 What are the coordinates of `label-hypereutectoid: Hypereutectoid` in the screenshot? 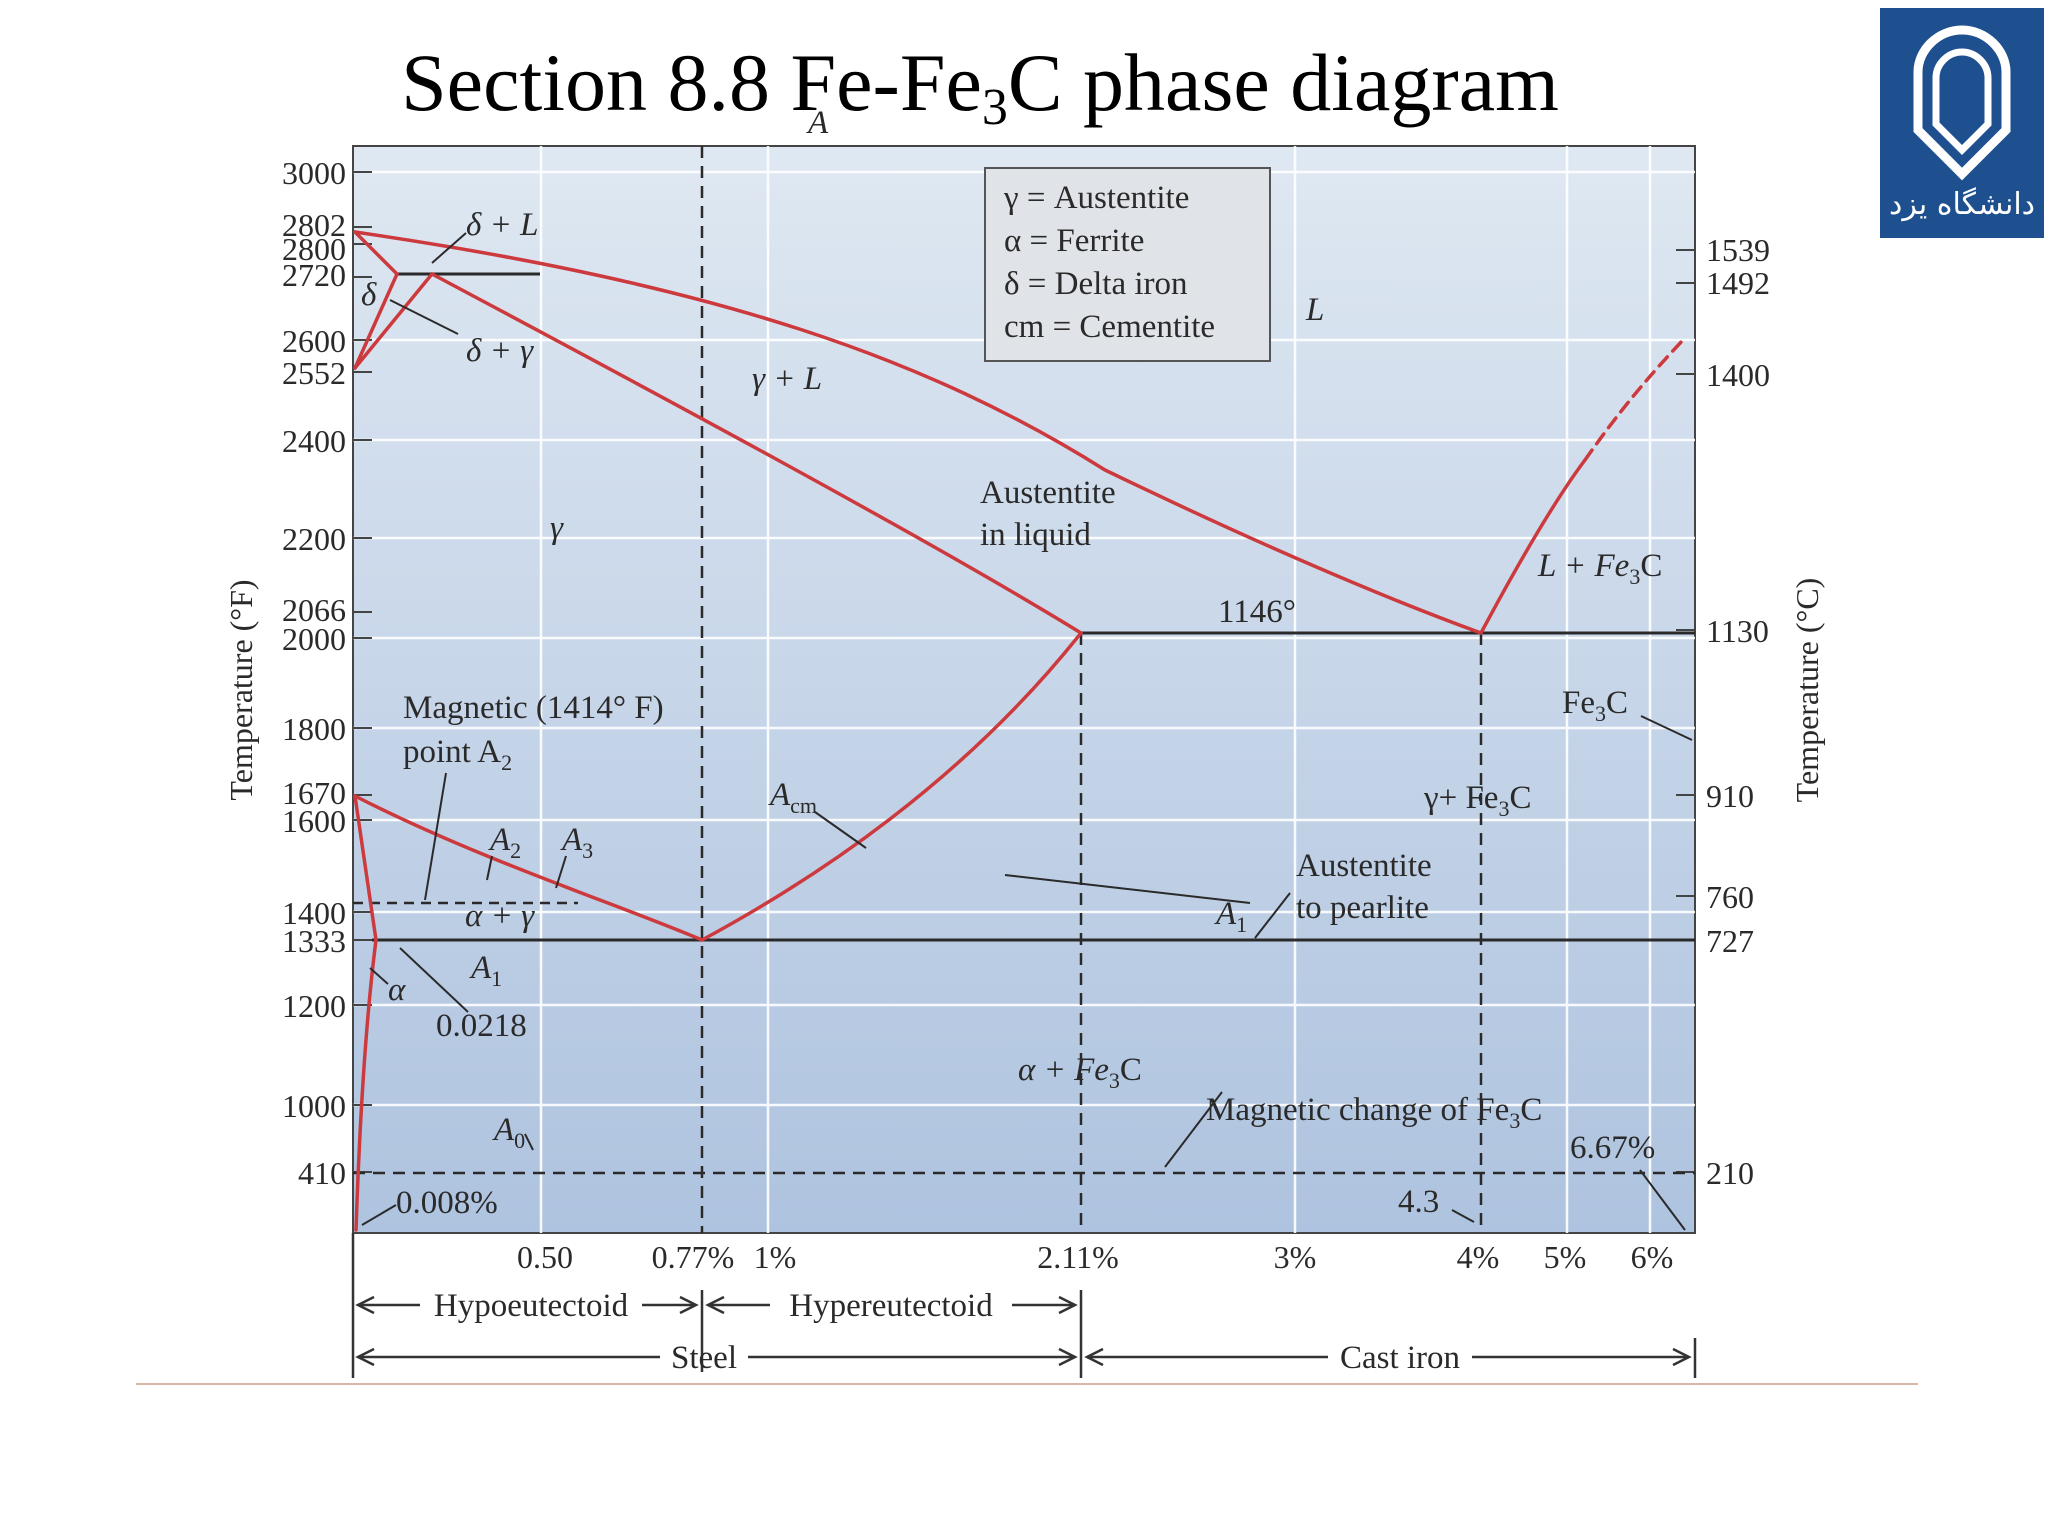 It's located at (891, 1306).